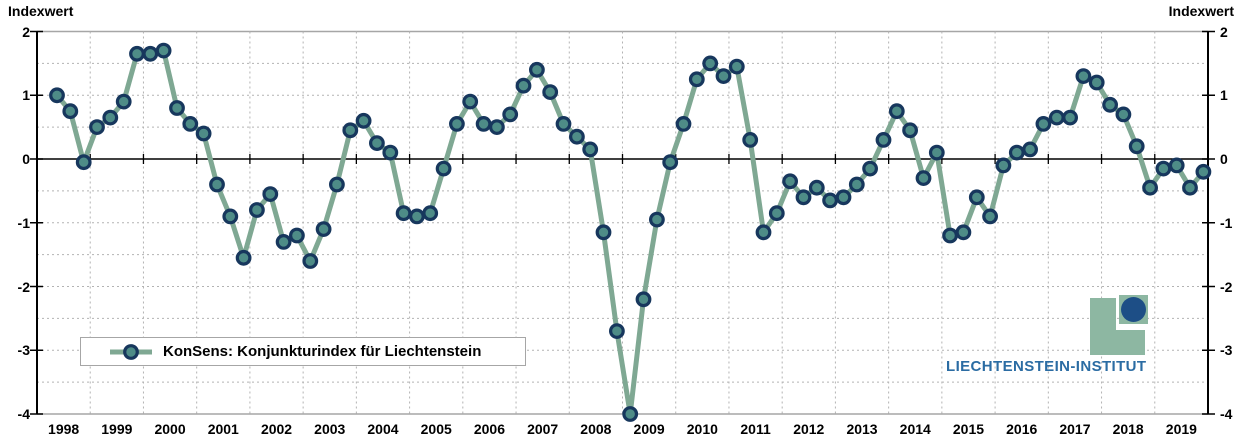 The image size is (1240, 441). Describe the element at coordinates (1201, 11) in the screenshot. I see `y-axis-title-right: Indexwert` at that location.